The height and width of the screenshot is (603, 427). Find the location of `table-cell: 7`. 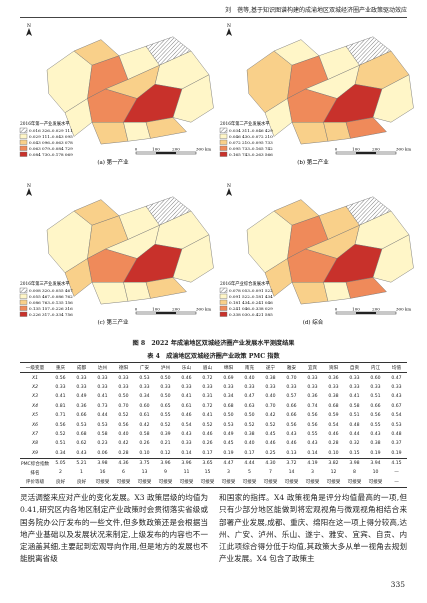

table-cell: 7 is located at coordinates (270, 473).